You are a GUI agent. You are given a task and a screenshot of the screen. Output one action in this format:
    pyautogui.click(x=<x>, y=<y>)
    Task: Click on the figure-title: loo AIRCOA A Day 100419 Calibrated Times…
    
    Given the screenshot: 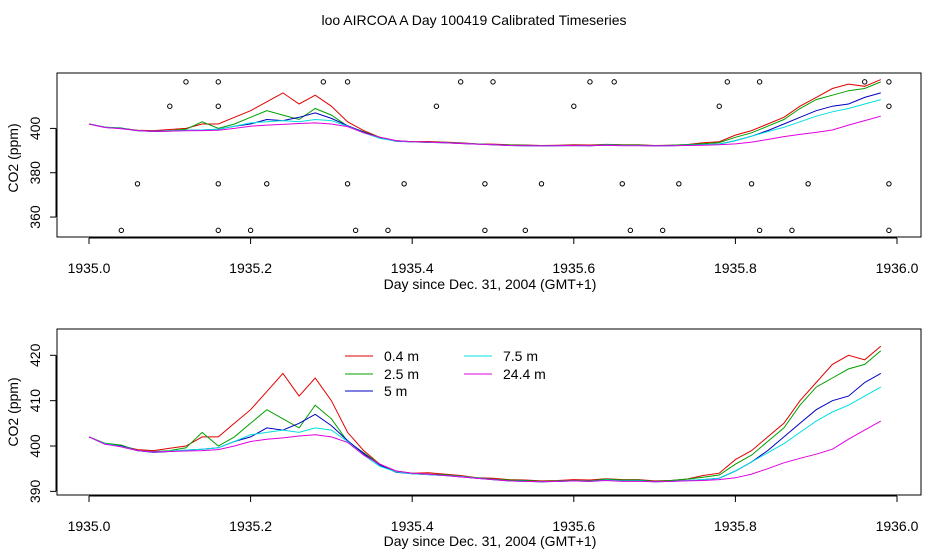 What is the action you would take?
    pyautogui.click(x=473, y=20)
    